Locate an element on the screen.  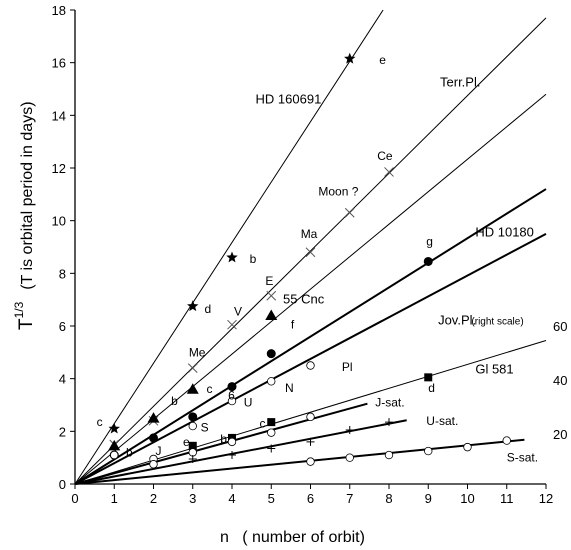
annotation-label: N is located at coordinates (289, 388).